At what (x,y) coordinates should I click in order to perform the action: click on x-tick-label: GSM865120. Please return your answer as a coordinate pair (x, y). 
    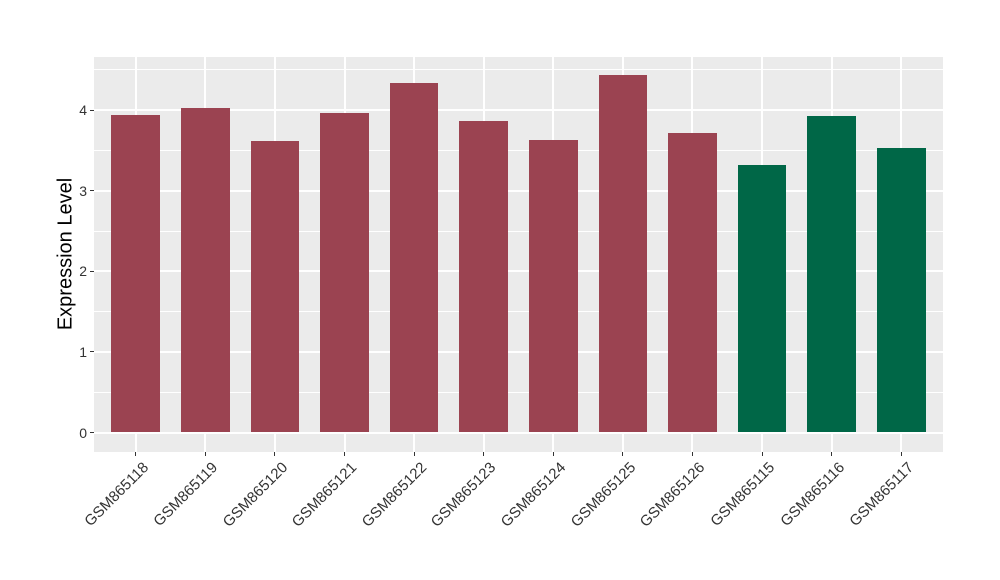
    Looking at the image, I should click on (255, 495).